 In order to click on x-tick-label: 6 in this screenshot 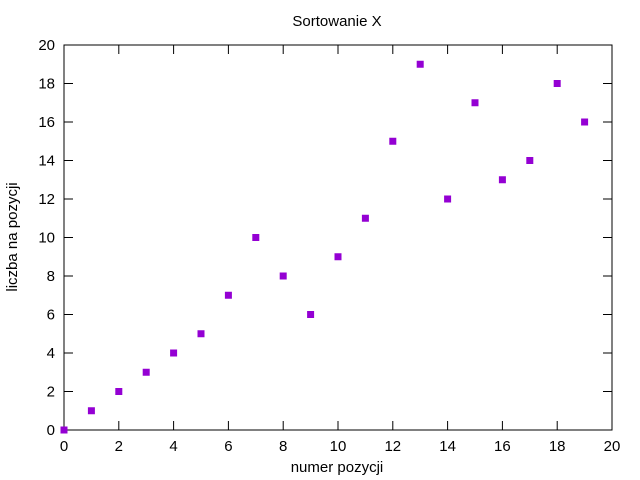, I will do `click(228, 446)`.